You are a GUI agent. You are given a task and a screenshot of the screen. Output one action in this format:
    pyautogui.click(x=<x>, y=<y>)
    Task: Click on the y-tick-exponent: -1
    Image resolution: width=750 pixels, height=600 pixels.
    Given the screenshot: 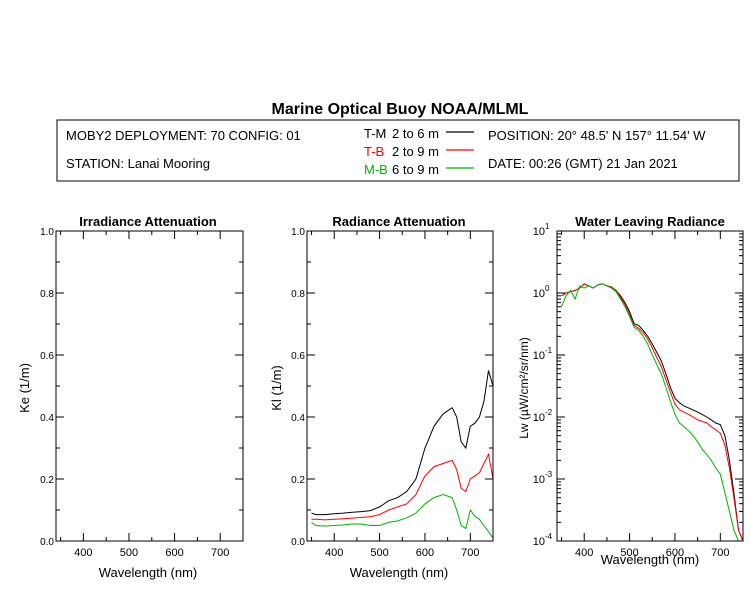 What is the action you would take?
    pyautogui.click(x=549, y=350)
    